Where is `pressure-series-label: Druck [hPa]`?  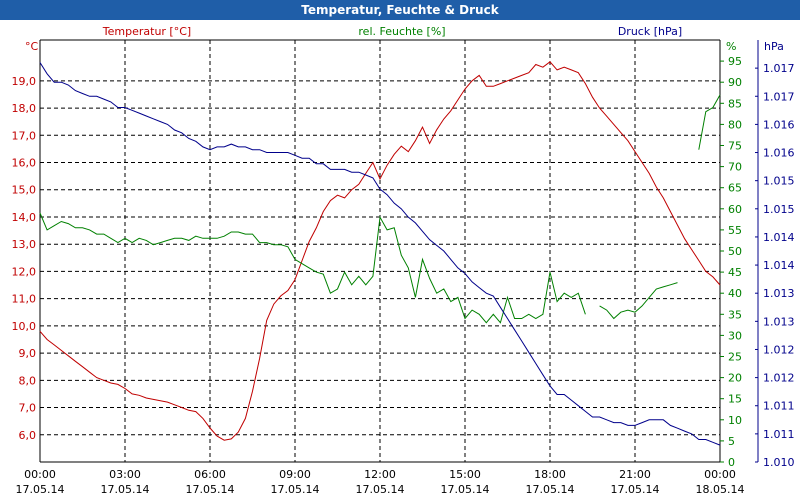 pressure-series-label: Druck [hPa] is located at coordinates (650, 31).